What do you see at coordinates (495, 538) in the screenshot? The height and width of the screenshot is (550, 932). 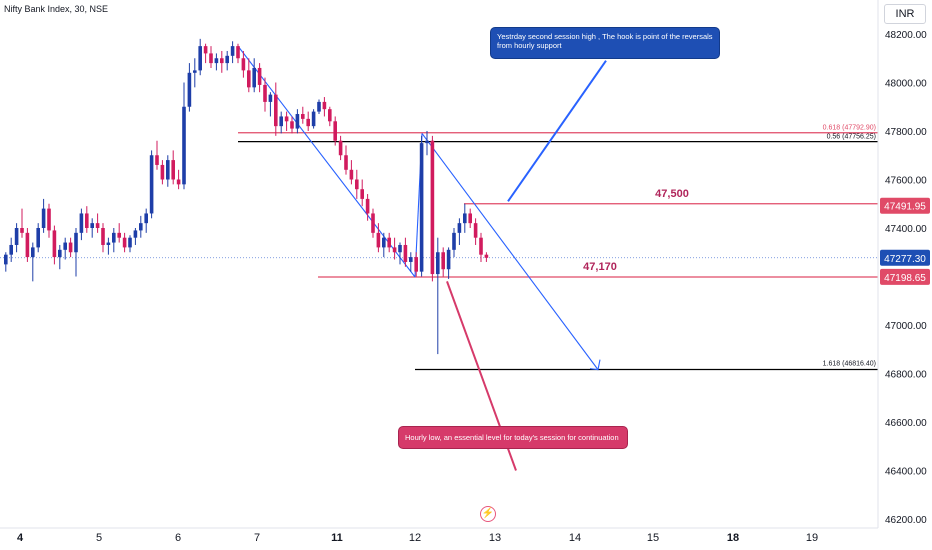 I see `x-tick-label: 13` at bounding box center [495, 538].